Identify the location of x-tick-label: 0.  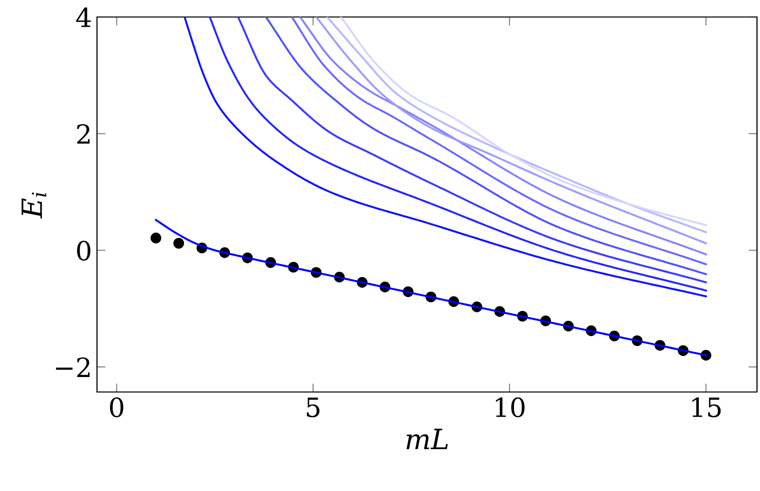
(117, 407).